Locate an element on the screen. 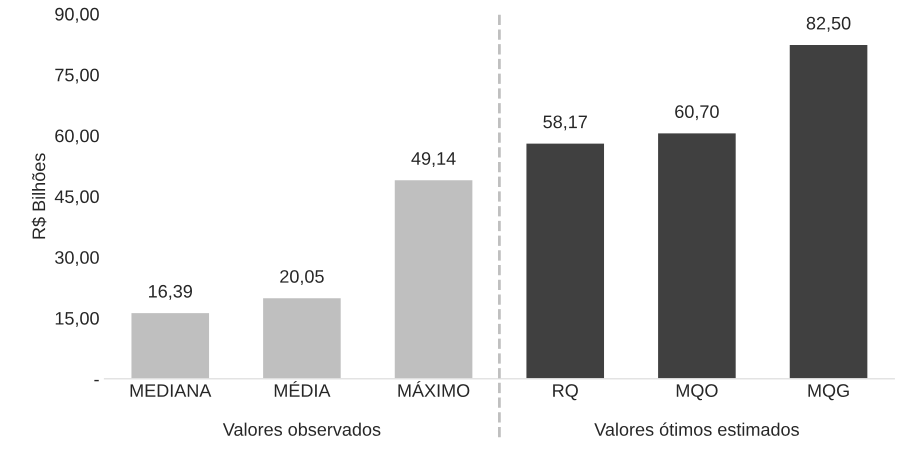 Image resolution: width=908 pixels, height=462 pixels. text: Valores observados is located at coordinates (301, 429).